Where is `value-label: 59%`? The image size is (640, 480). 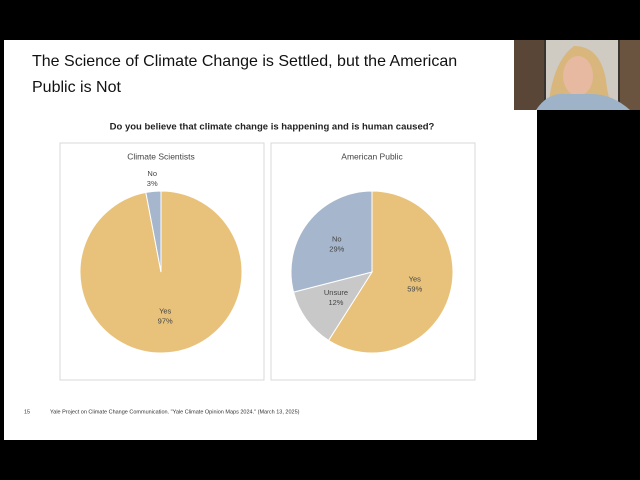
value-label: 59% is located at coordinates (414, 288).